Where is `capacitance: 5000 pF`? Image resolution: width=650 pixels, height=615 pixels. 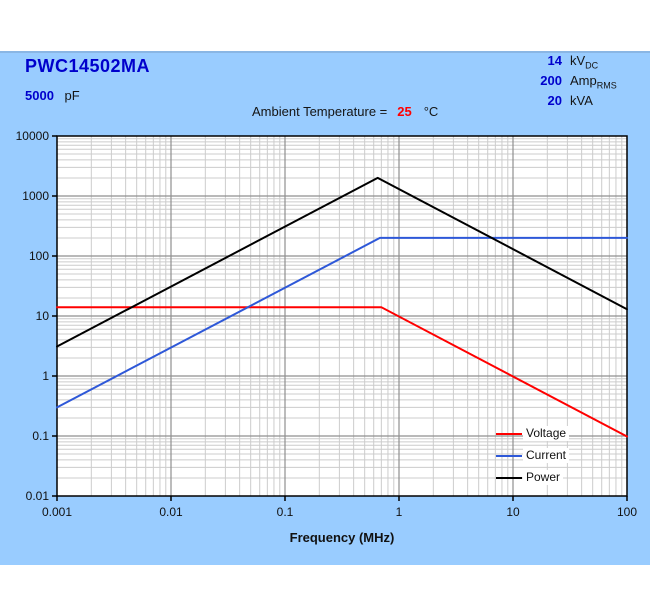 capacitance: 5000 pF is located at coordinates (52, 95).